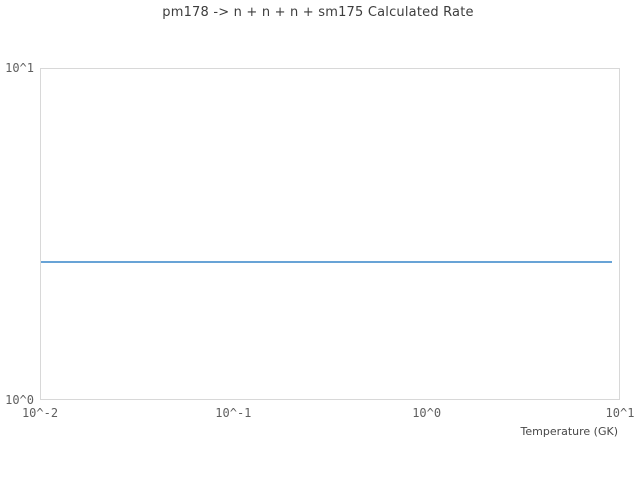  Describe the element at coordinates (620, 413) in the screenshot. I see `x-tick-label-1e1: 10^1` at that location.